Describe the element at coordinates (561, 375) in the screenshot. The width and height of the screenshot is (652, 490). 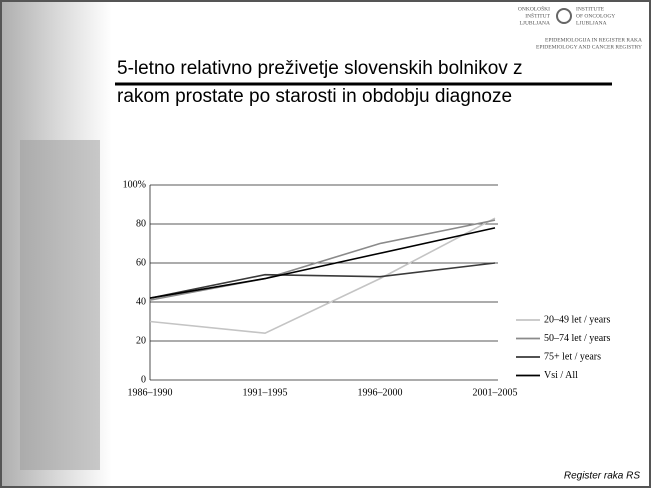
I see `legend-label: Vsi / All` at that location.